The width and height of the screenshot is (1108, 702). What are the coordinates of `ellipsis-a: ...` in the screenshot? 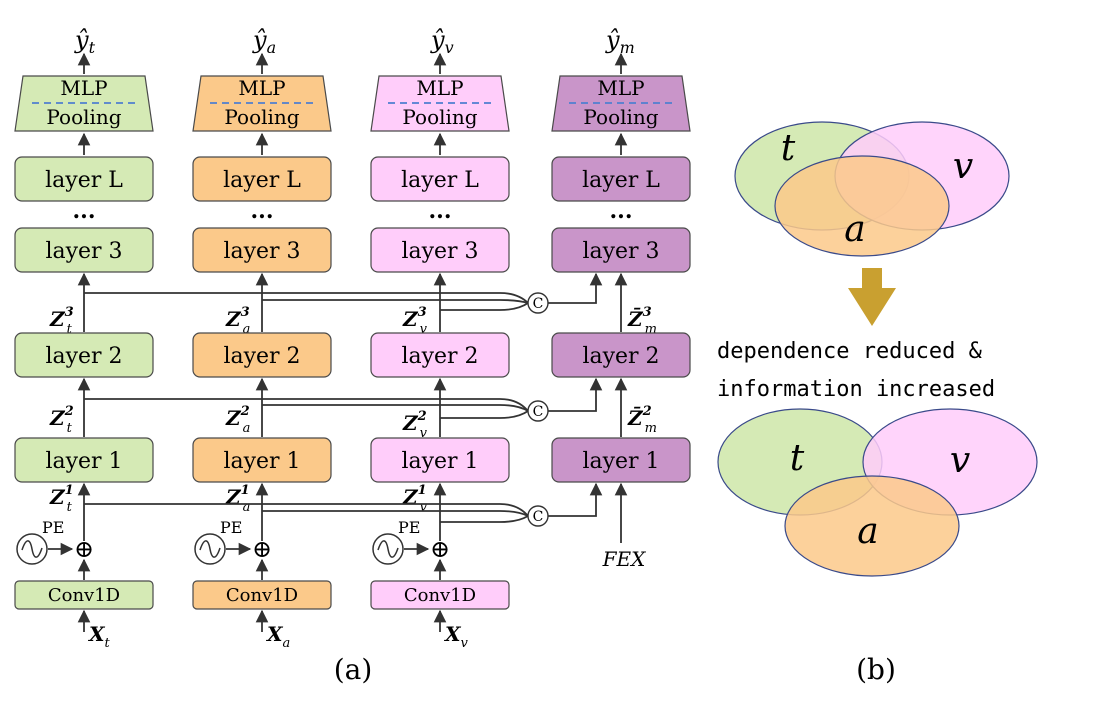 It's located at (262, 211).